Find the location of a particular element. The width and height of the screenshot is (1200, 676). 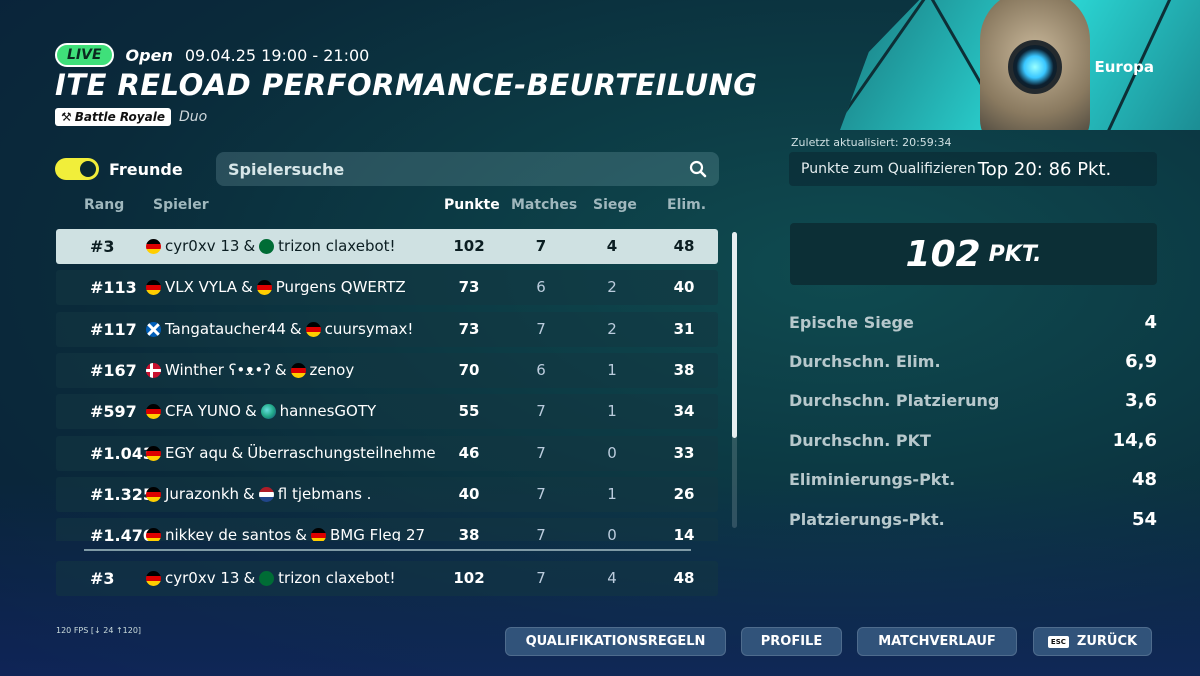

column-header-elims: Elim. is located at coordinates (687, 205).